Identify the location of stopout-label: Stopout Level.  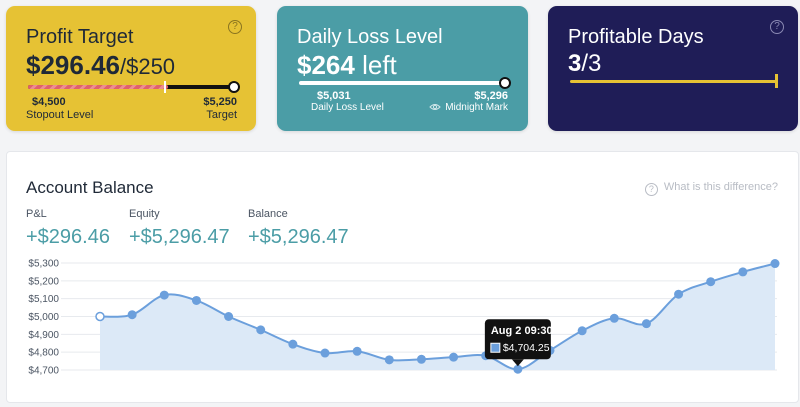
(60, 115).